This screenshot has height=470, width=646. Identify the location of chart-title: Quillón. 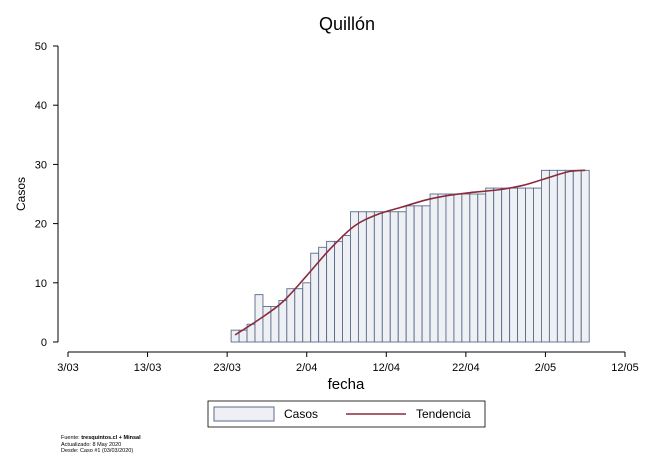
(347, 24).